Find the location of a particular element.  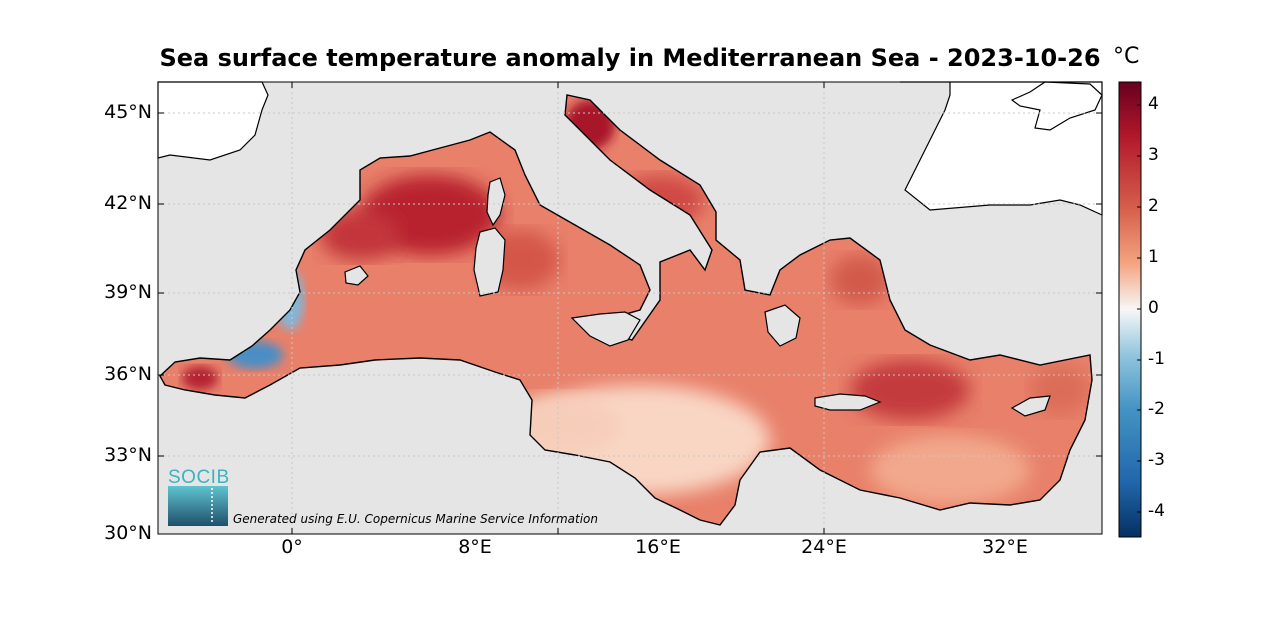

lon-label-24e: 24°E is located at coordinates (824, 547).